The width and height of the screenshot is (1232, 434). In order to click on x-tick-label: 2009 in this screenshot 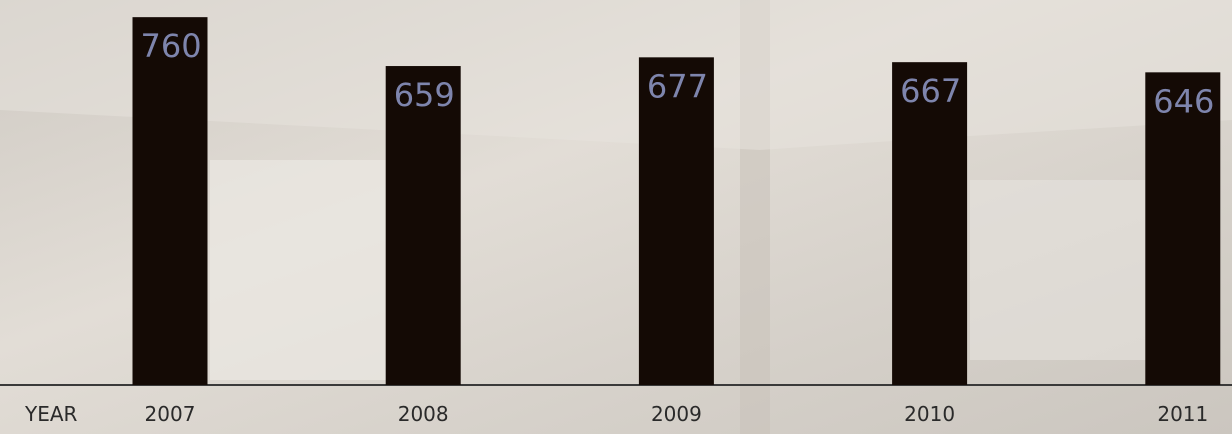, I will do `click(676, 414)`.